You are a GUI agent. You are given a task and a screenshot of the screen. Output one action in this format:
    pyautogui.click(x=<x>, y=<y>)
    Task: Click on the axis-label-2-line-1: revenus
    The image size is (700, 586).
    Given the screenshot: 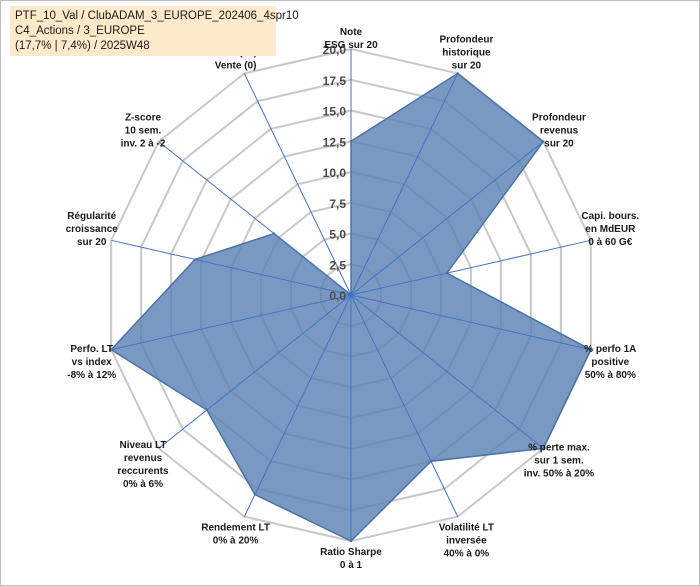 What is the action you would take?
    pyautogui.click(x=559, y=130)
    